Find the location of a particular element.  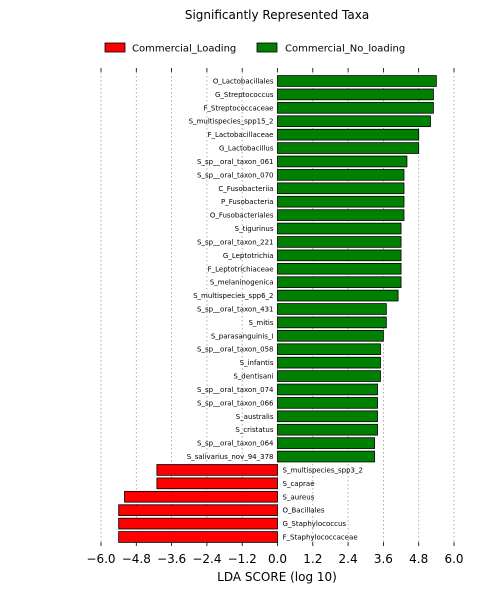

bar-label: G_Lactobacillus is located at coordinates (246, 149).